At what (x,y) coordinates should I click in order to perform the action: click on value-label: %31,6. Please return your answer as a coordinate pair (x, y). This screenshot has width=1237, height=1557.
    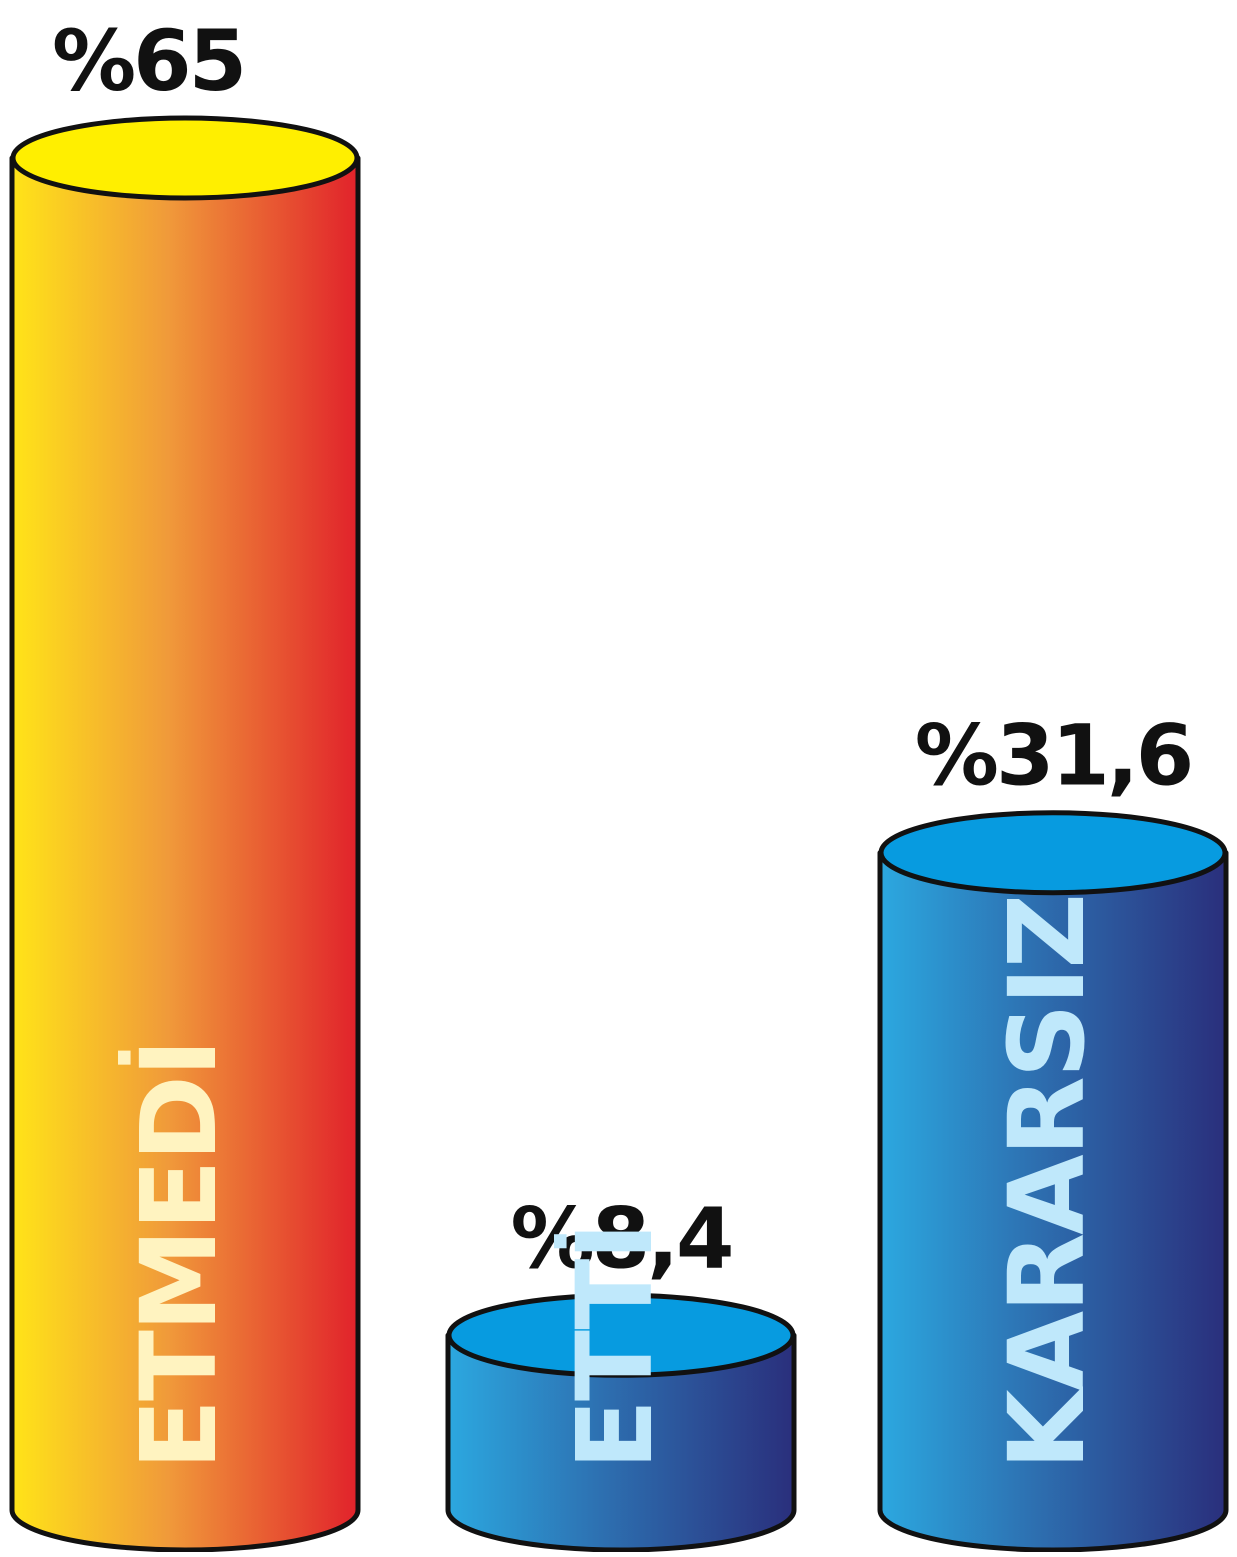
    Looking at the image, I should click on (1053, 756).